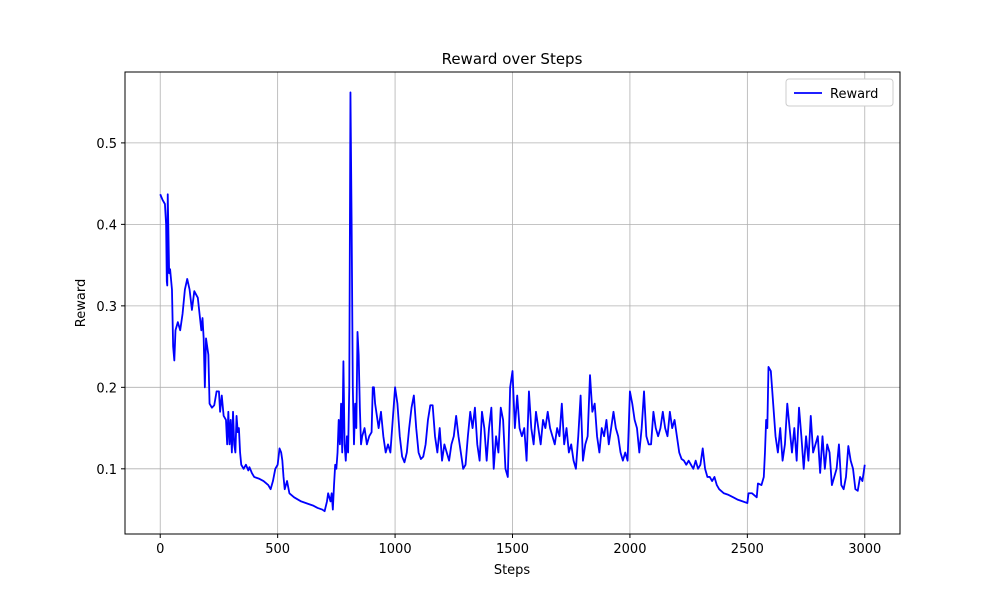 This screenshot has height=600, width=1000. I want to click on y-tick-label: 0.5, so click(106, 144).